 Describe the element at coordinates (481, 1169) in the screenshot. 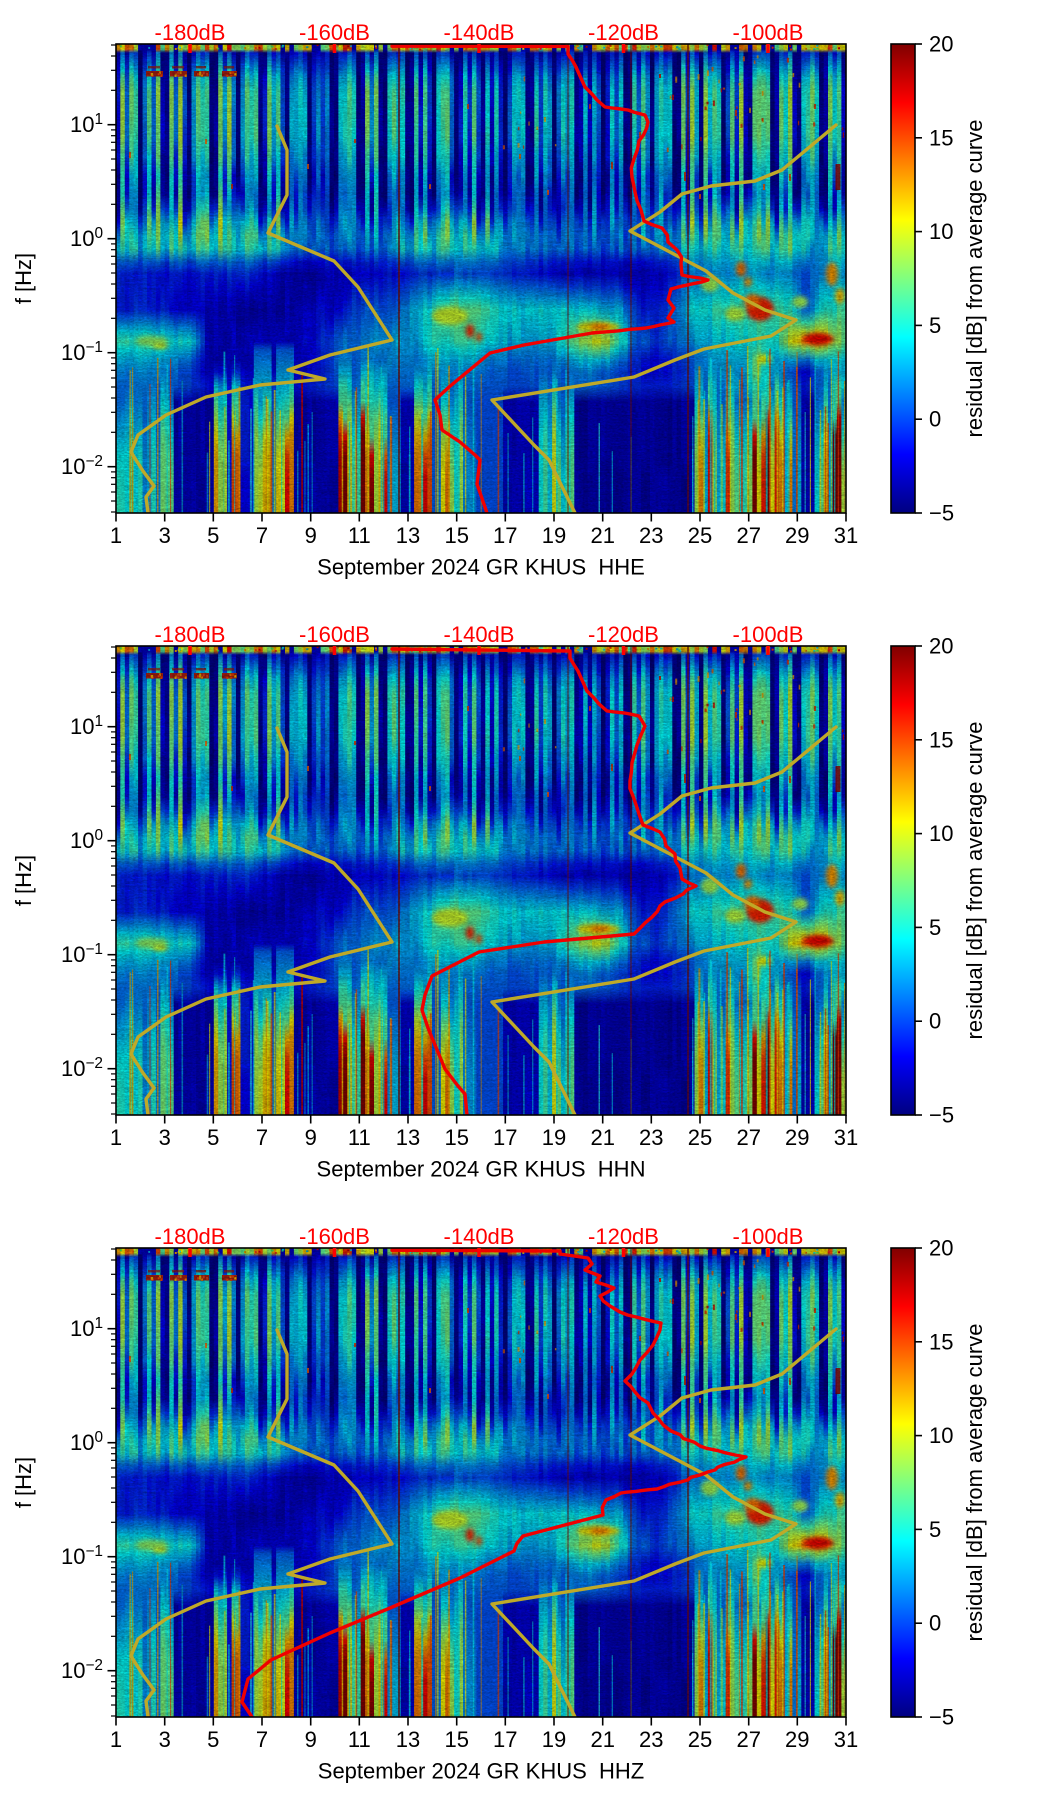

I see `svg-text: September 2024 GR KHUS HHN` at that location.